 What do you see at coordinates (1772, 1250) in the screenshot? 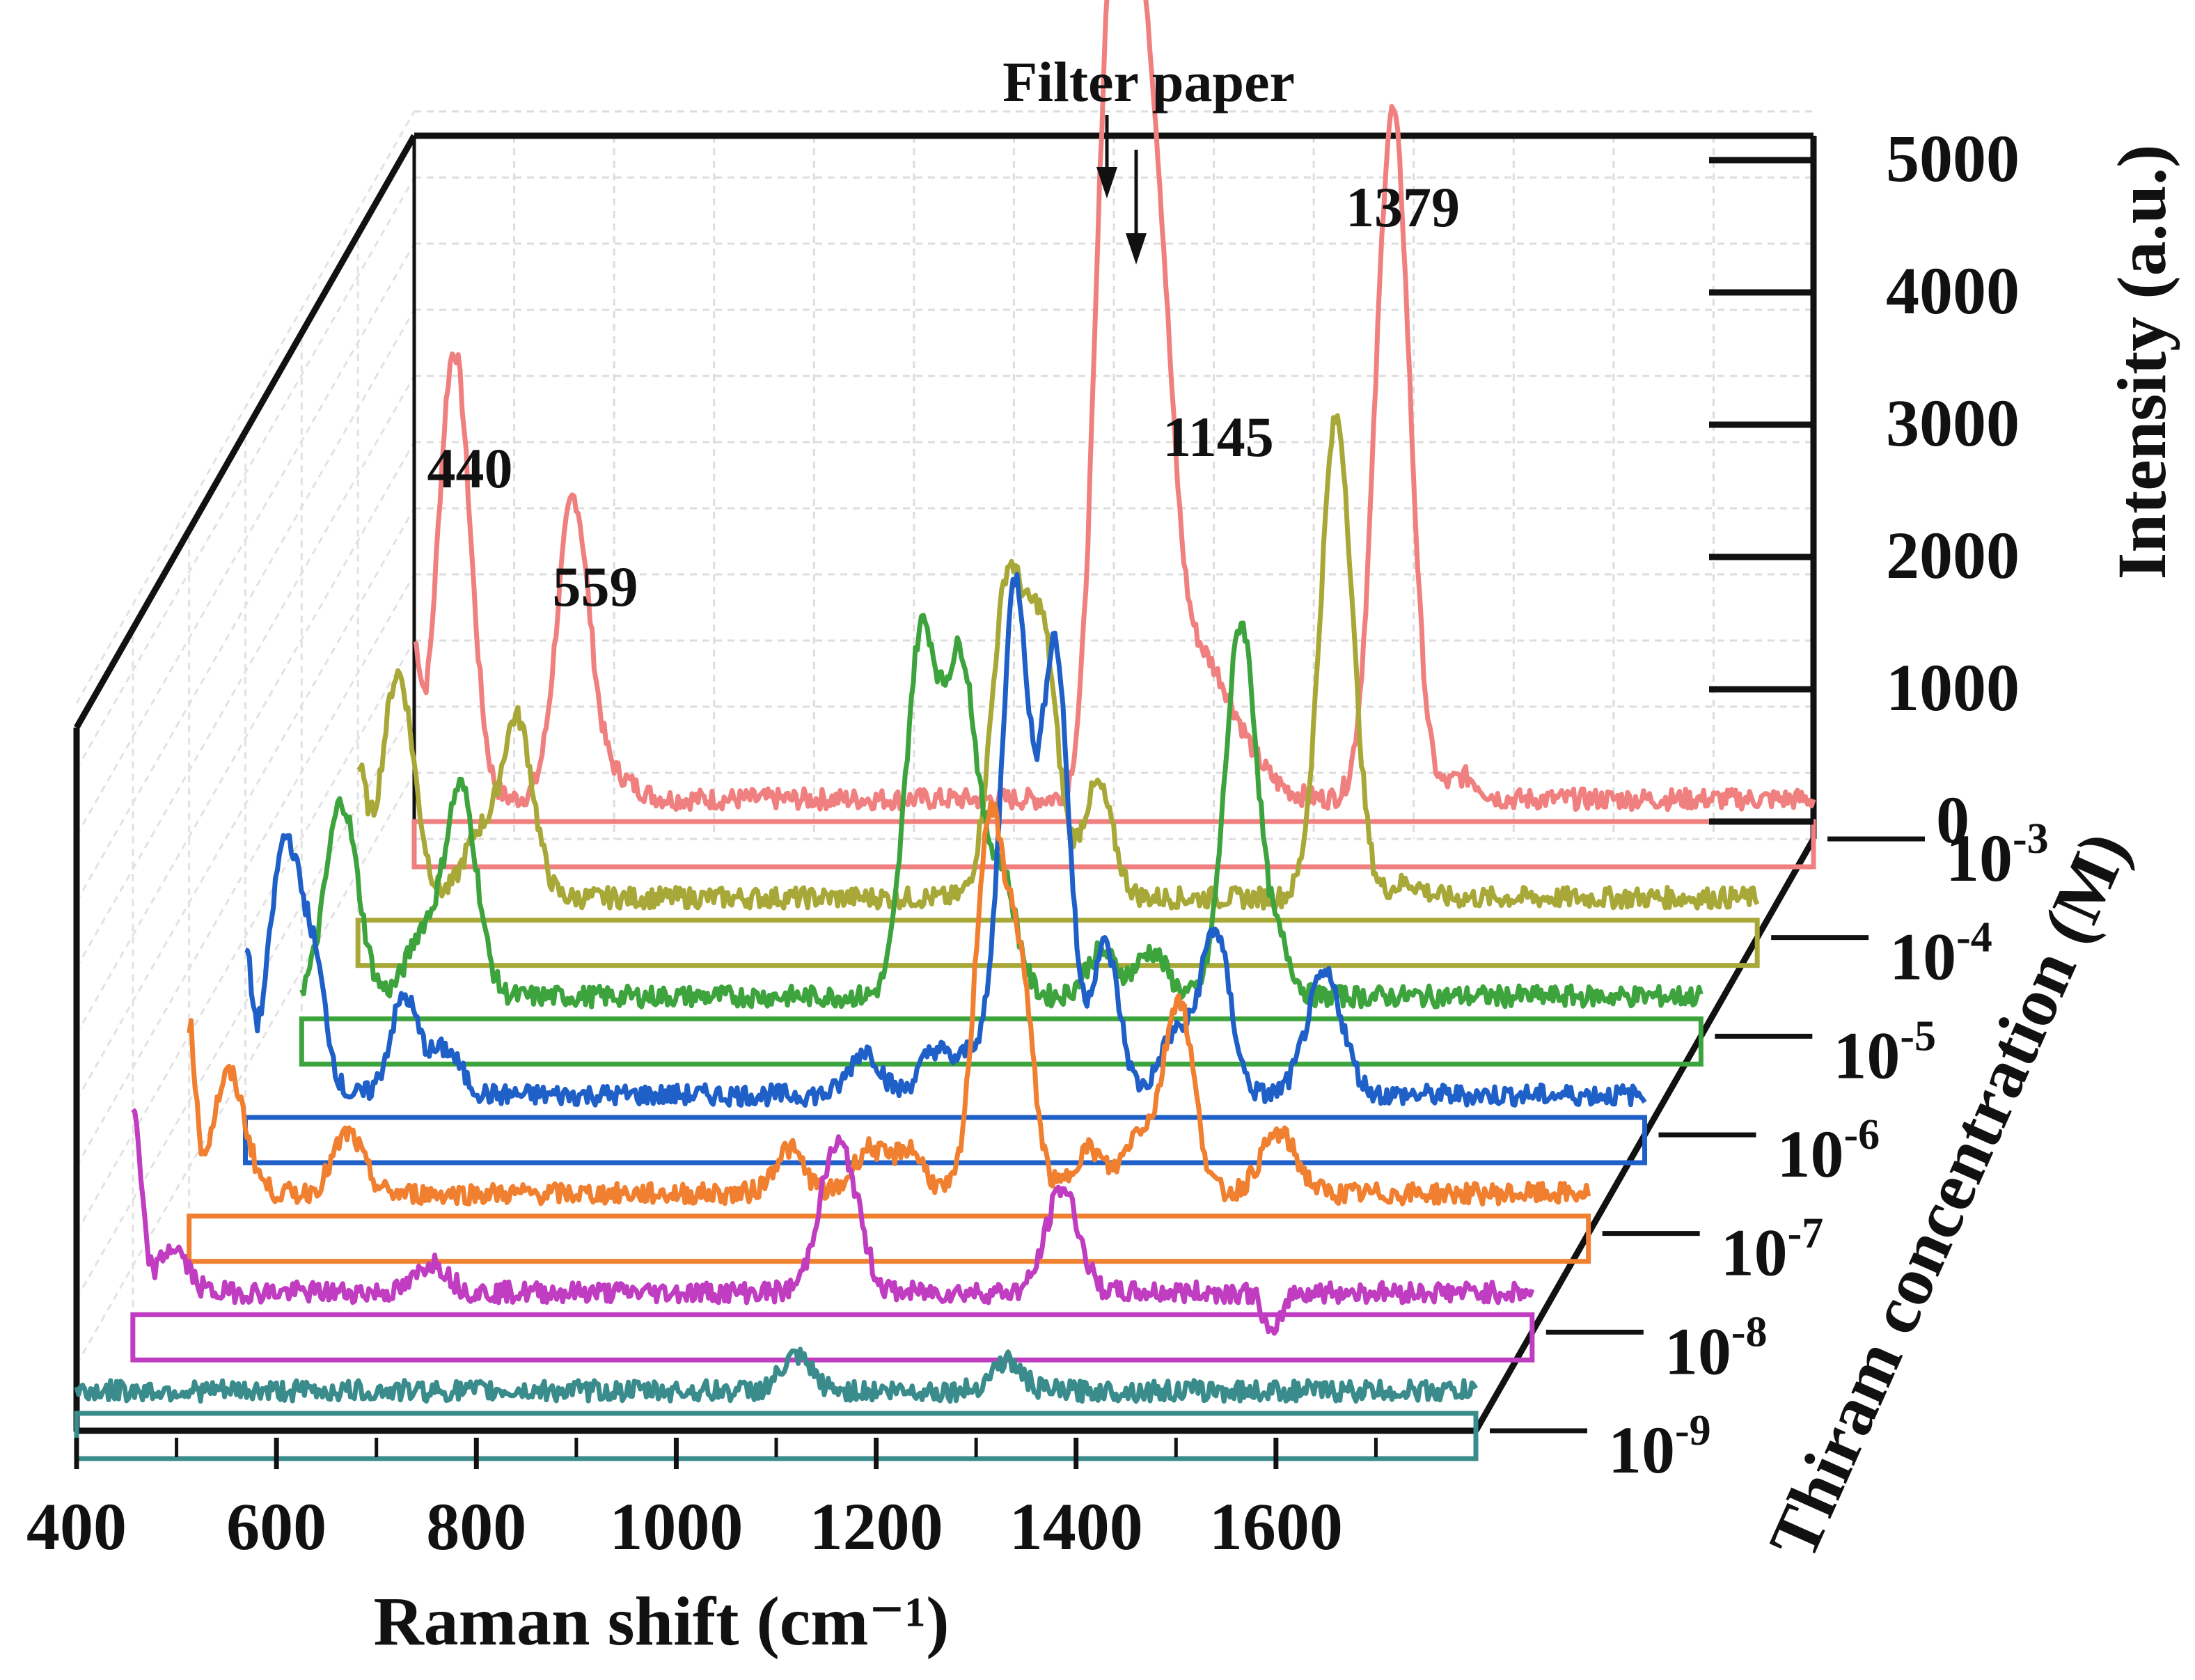
I see `z-tick-label: 10⁻⁷` at bounding box center [1772, 1250].